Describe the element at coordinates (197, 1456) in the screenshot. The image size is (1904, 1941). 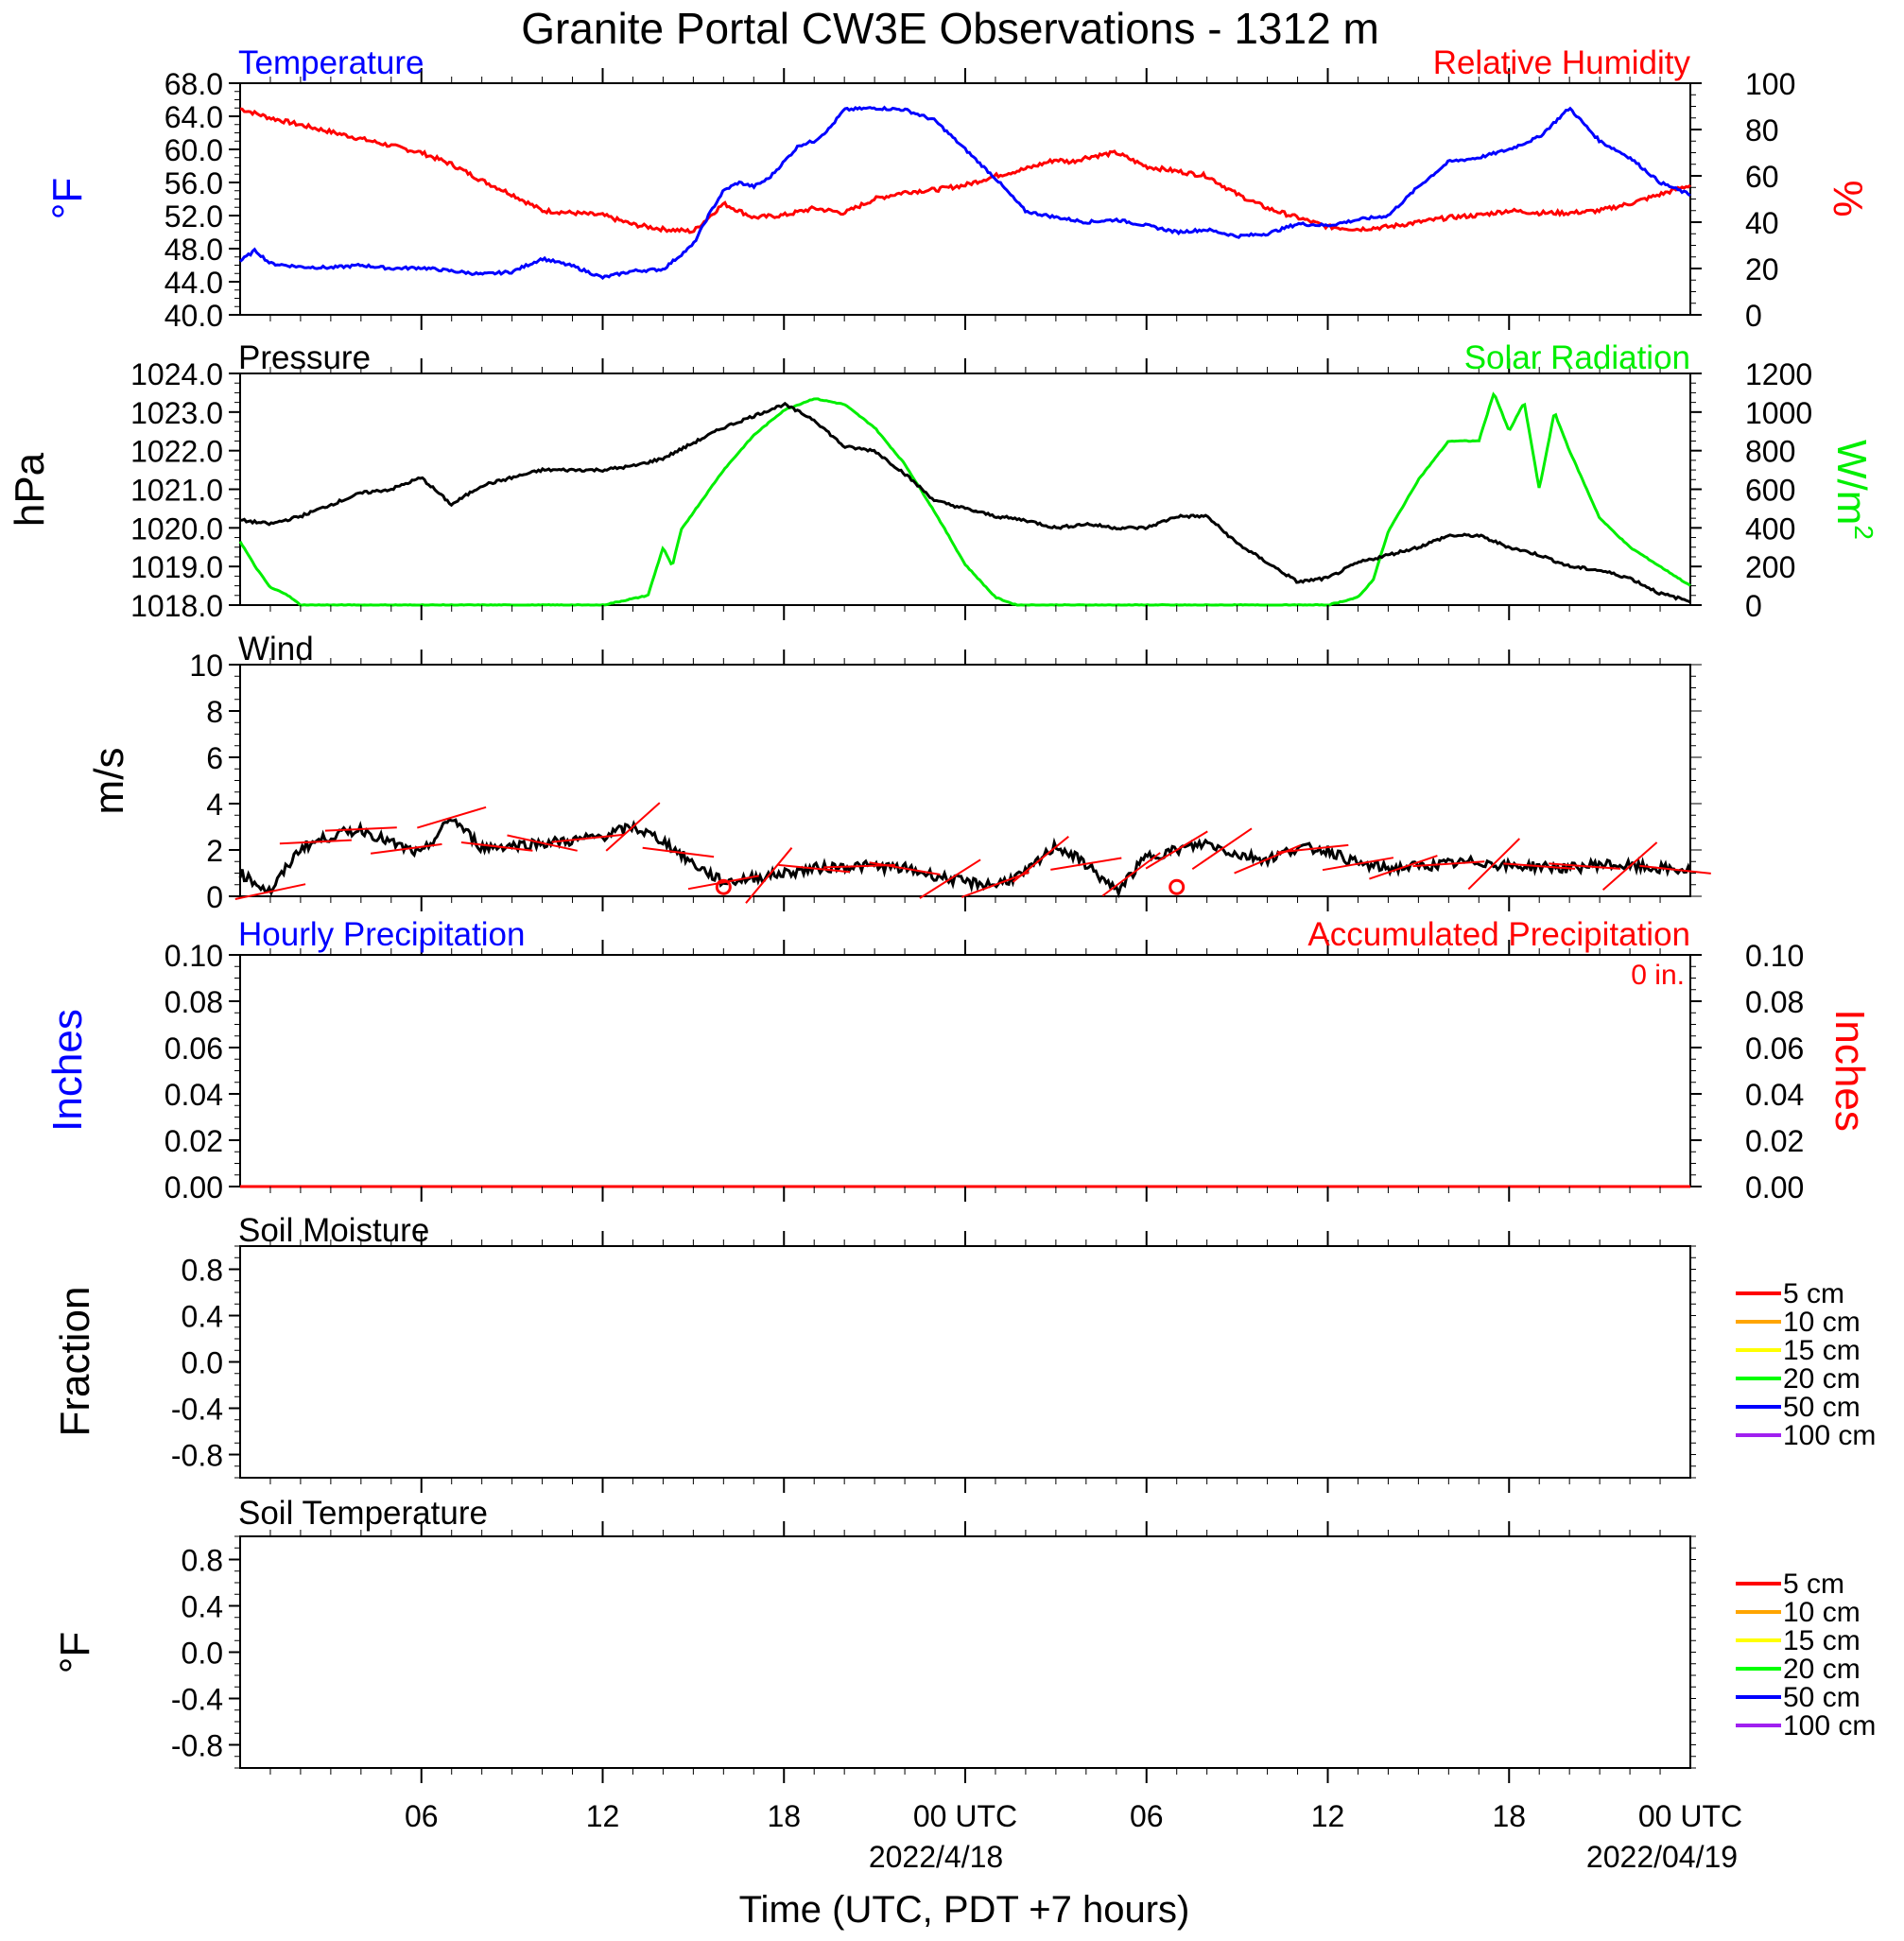
I see `soil-moisture-tick-label: -0.8` at that location.